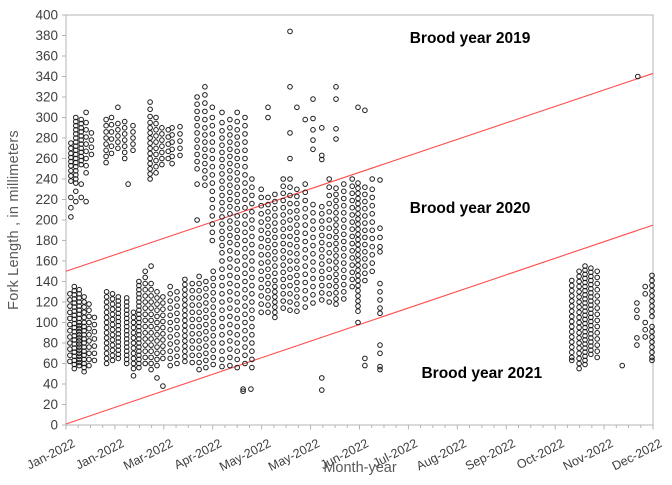 The width and height of the screenshot is (672, 485). I want to click on y-tick-label: 220, so click(46, 199).